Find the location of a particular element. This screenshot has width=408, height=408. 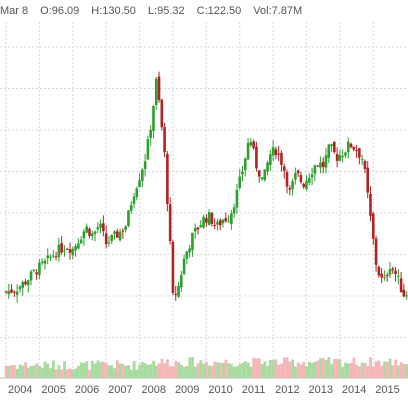

x-tick-label: 2004 is located at coordinates (20, 390).